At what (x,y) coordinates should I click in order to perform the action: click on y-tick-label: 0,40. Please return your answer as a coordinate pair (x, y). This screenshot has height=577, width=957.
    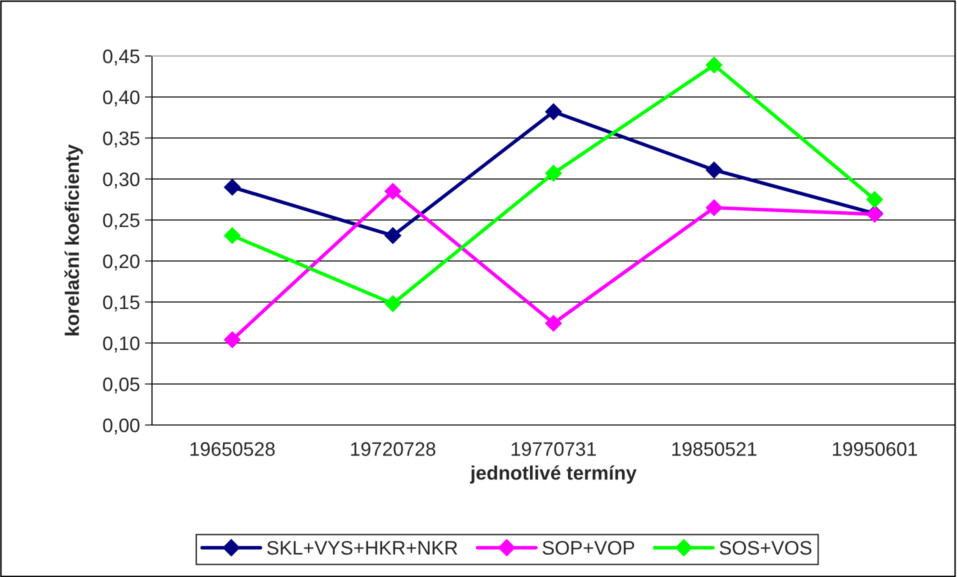
    Looking at the image, I should click on (121, 98).